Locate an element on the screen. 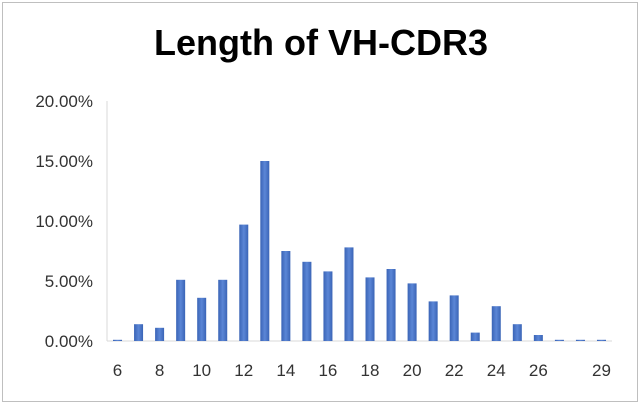 The width and height of the screenshot is (642, 406). x-tick-label: 29 is located at coordinates (601, 370).